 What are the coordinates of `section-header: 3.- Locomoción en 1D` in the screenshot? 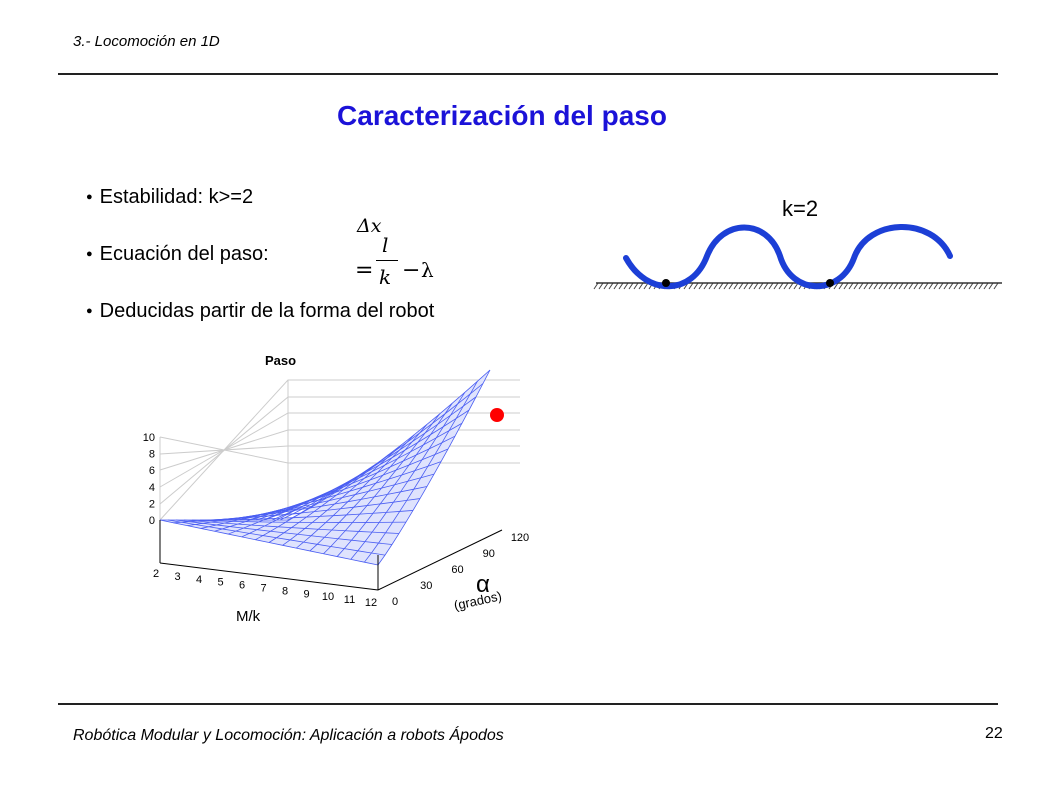 It's located at (146, 41).